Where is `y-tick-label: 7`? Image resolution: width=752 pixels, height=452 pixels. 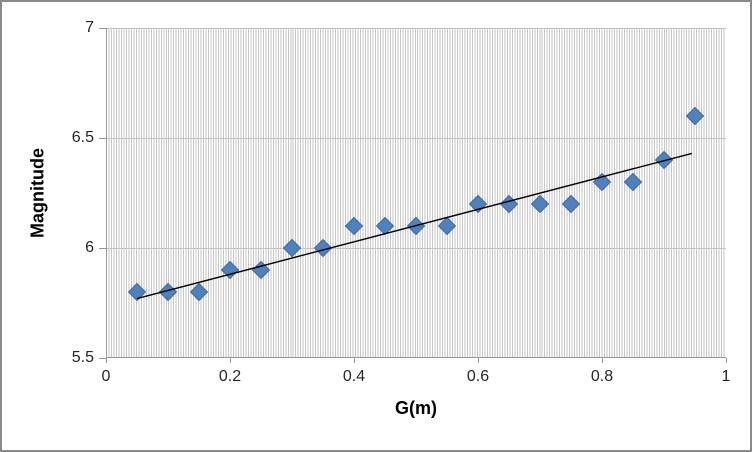
y-tick-label: 7 is located at coordinates (89, 27).